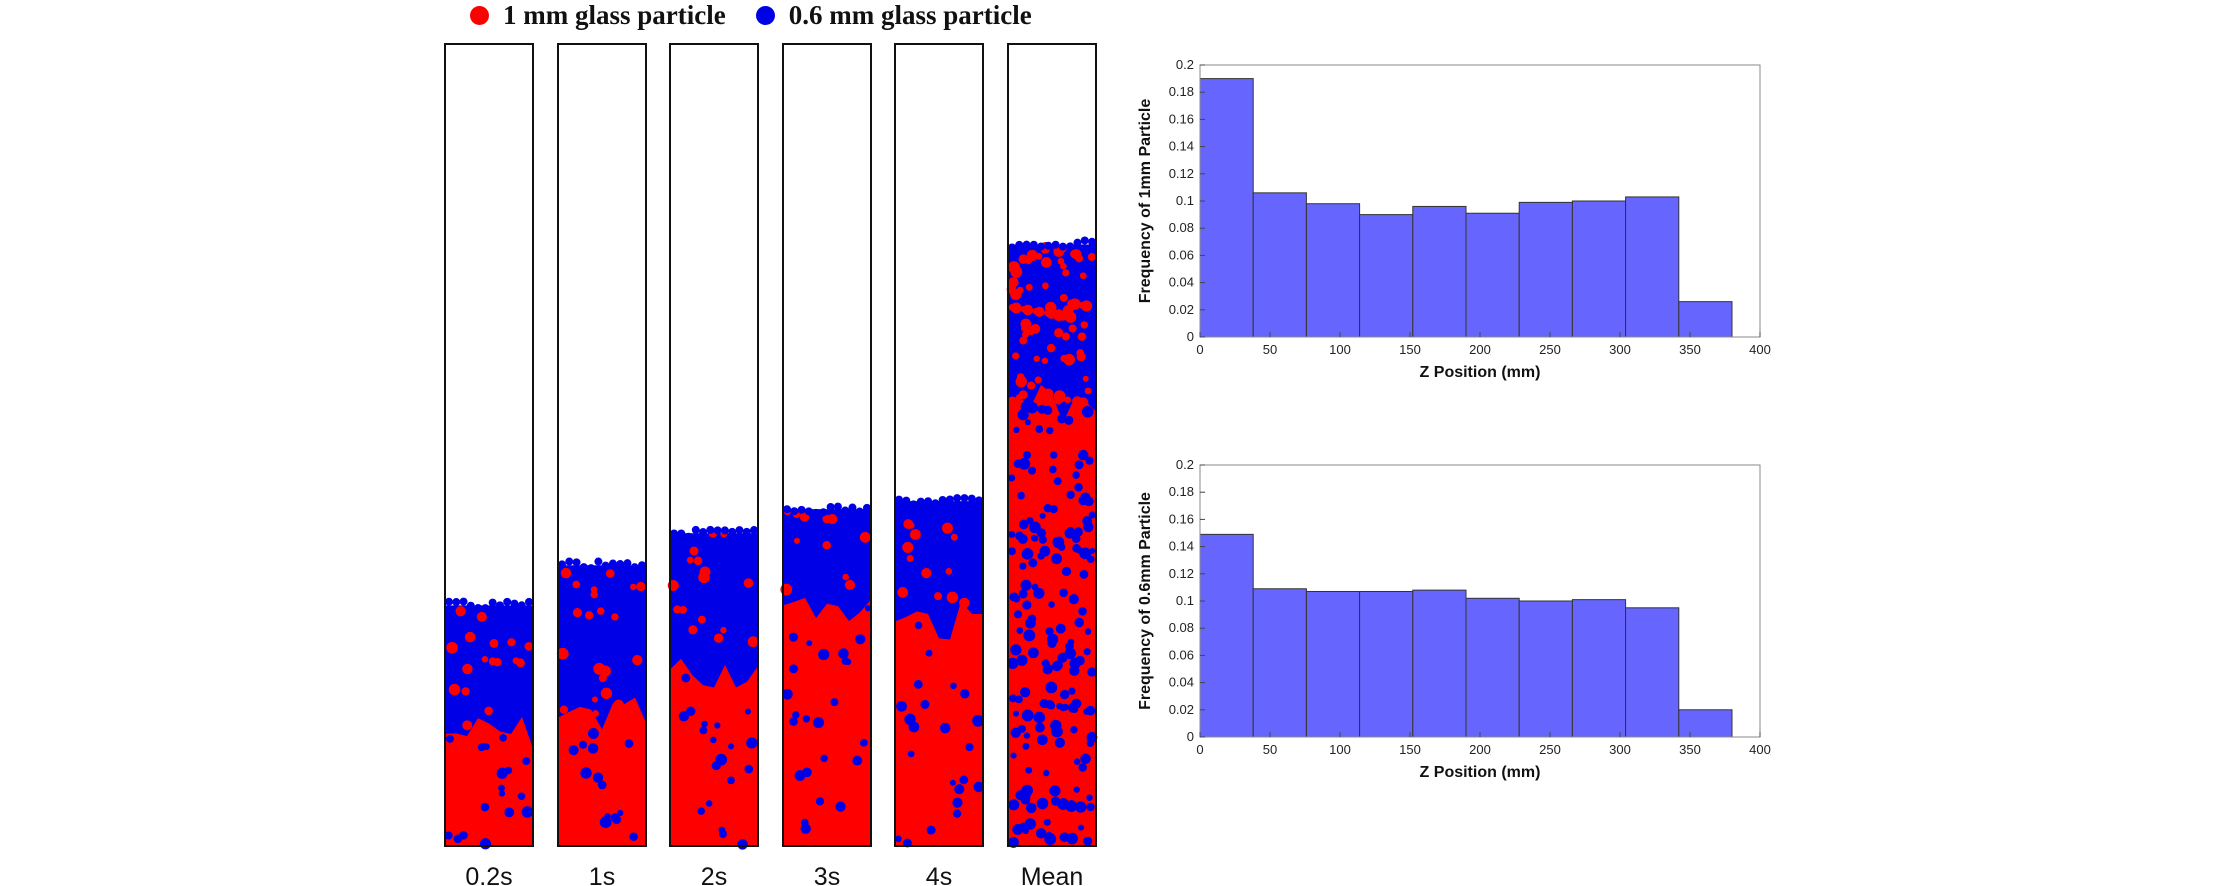 The height and width of the screenshot is (886, 2213). Describe the element at coordinates (1190, 736) in the screenshot. I see `y-tick-label: 0` at that location.